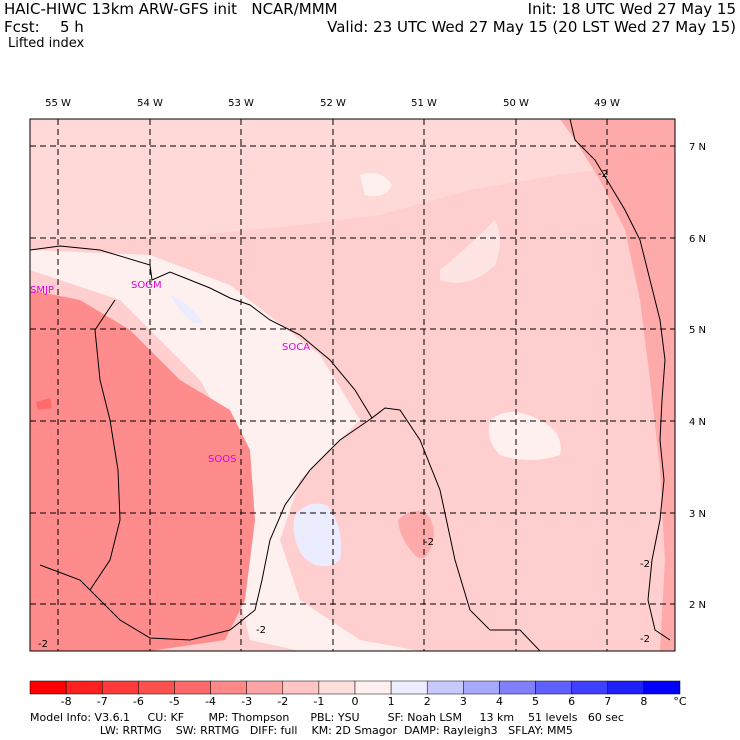  I want to click on colorbar-level: -6, so click(138, 701).